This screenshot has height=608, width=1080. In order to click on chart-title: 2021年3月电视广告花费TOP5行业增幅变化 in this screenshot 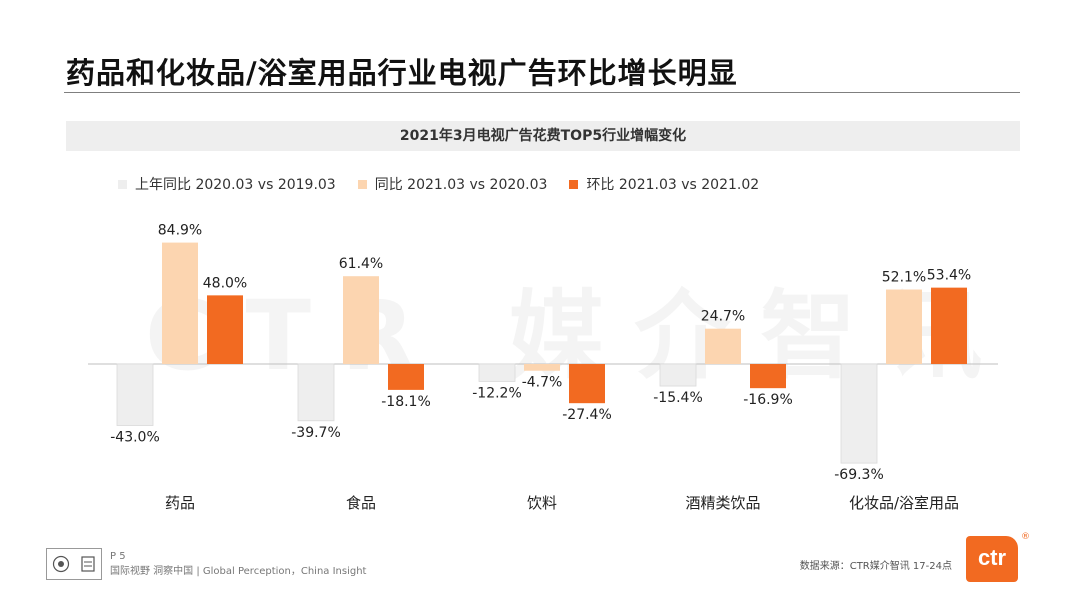, I will do `click(543, 136)`.